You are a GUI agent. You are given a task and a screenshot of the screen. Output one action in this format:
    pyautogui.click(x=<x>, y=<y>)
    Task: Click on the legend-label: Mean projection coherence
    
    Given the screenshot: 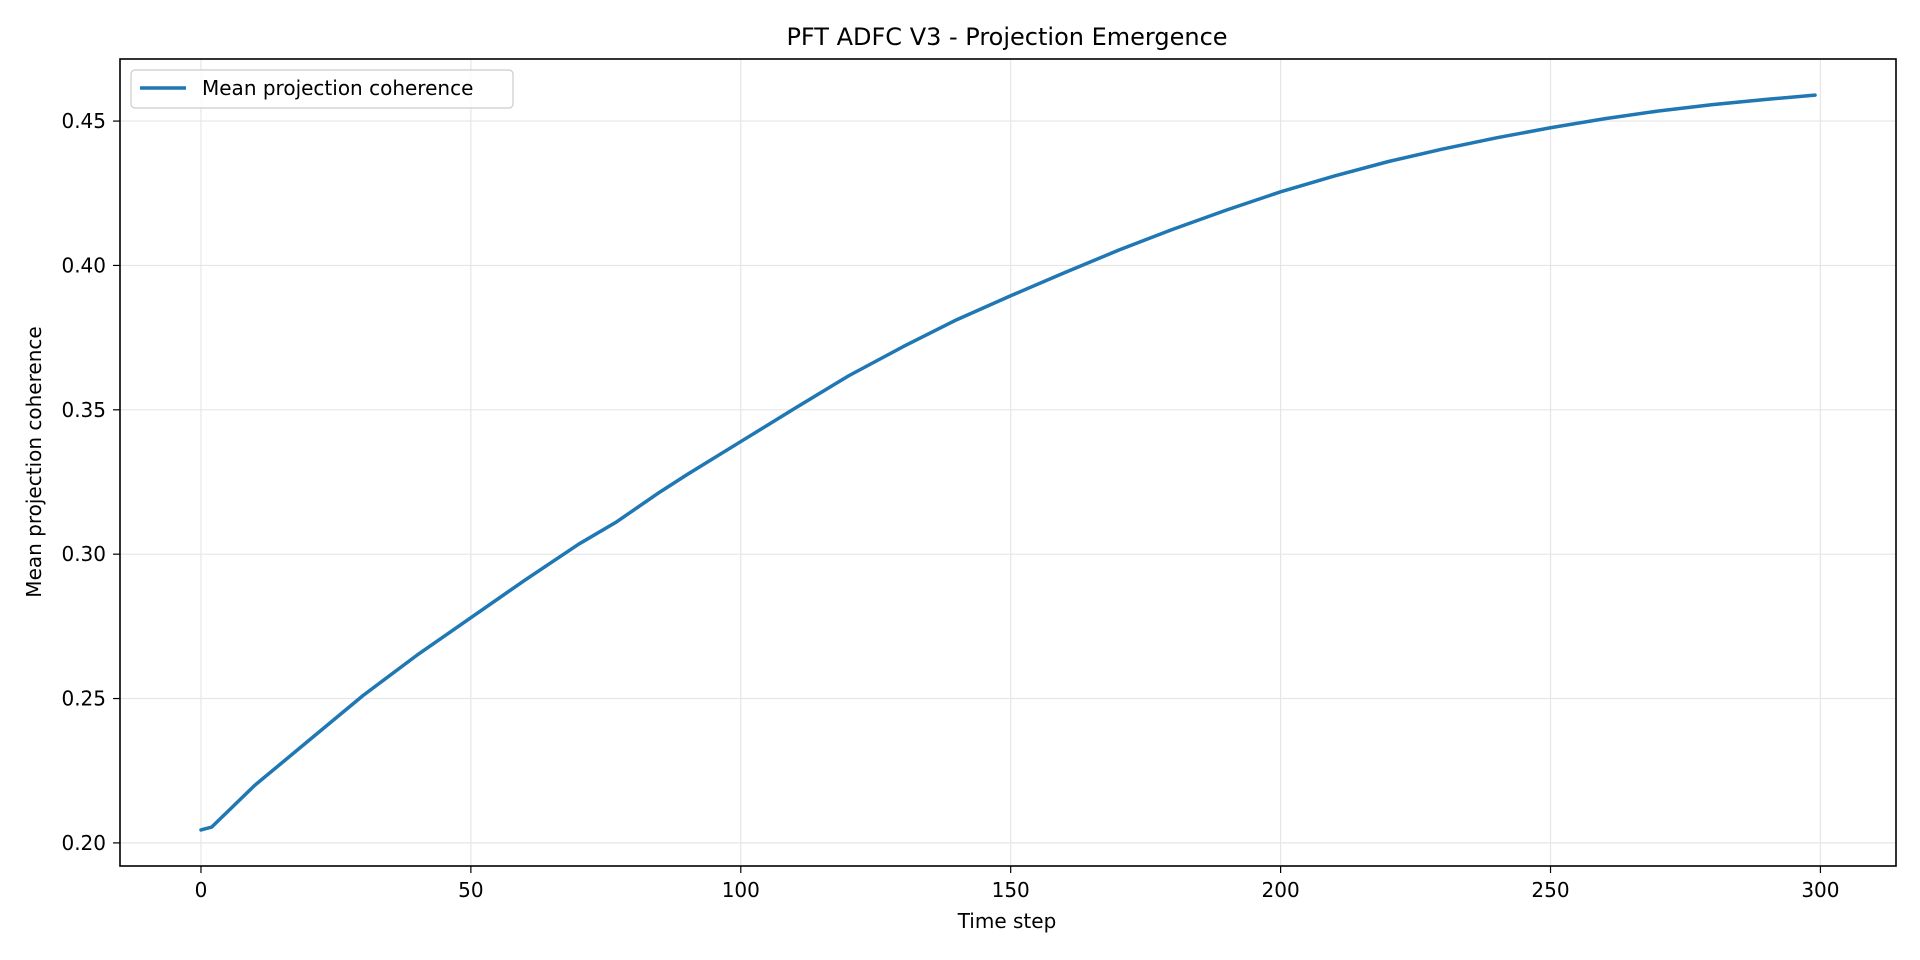 What is the action you would take?
    pyautogui.click(x=337, y=88)
    